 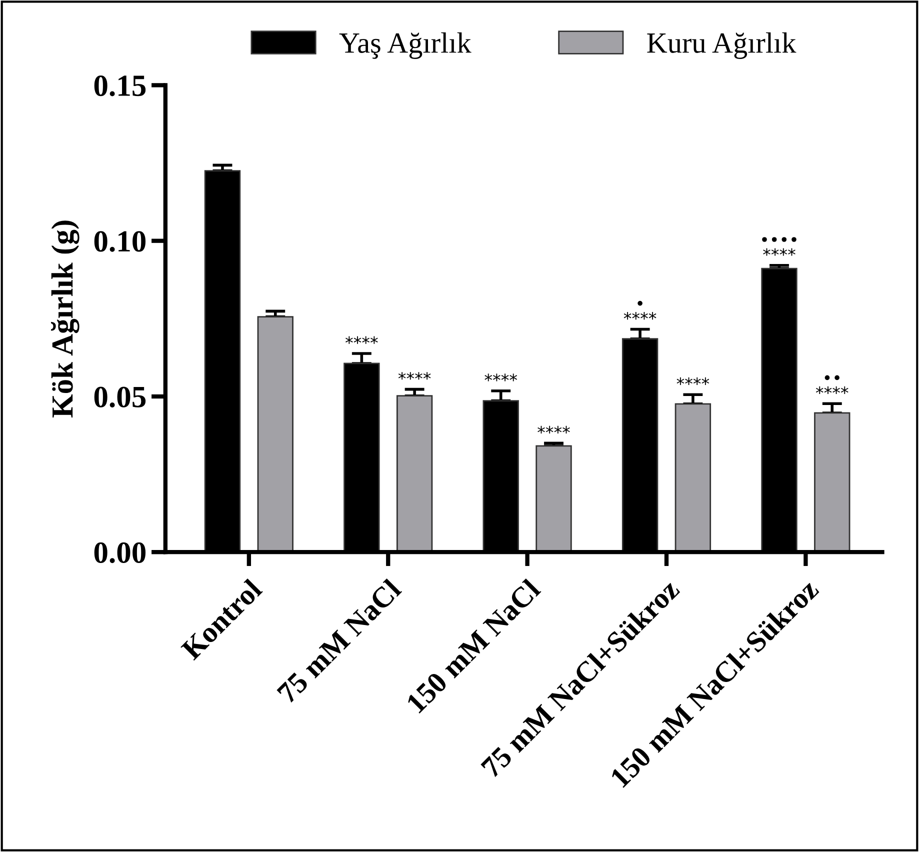 What do you see at coordinates (832, 384) in the screenshot?
I see `data-label: •• ****` at bounding box center [832, 384].